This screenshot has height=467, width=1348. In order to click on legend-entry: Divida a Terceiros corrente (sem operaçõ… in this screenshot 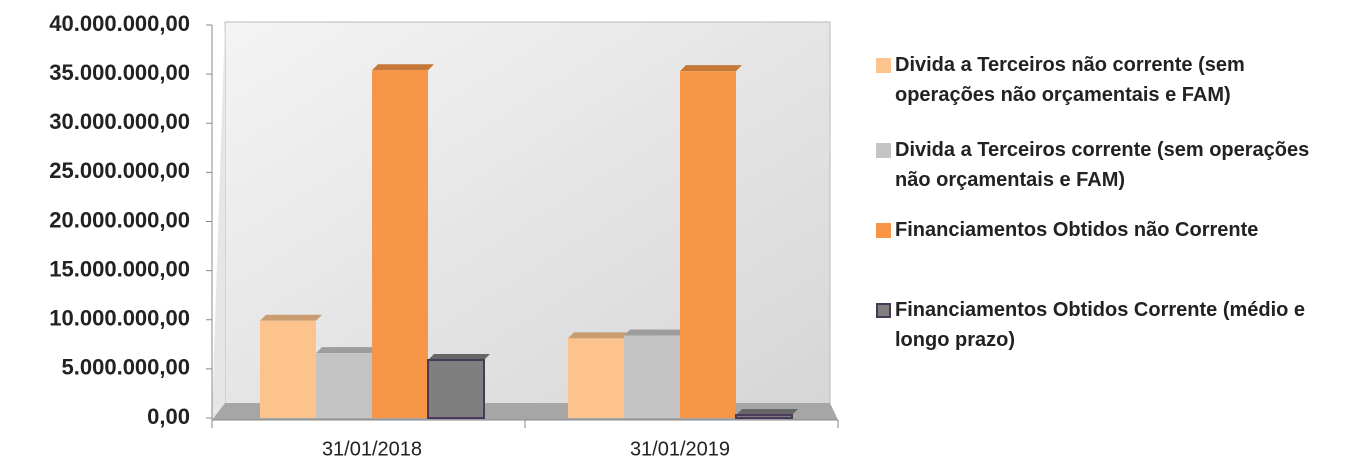, I will do `click(1111, 165)`.